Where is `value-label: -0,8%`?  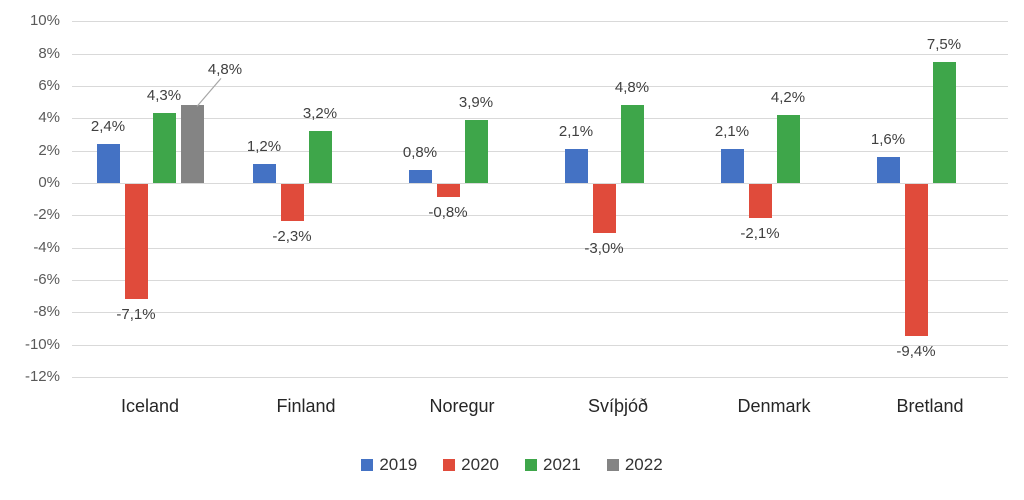
value-label: -0,8% is located at coordinates (448, 212).